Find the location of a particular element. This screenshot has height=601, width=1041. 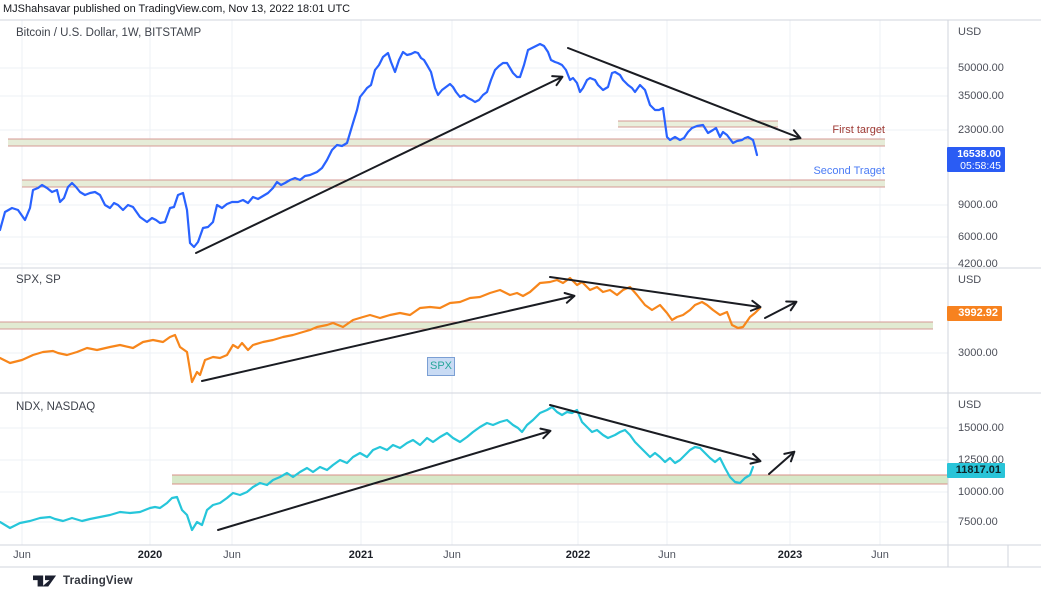

axis-tick-label: 9000.00 is located at coordinates (978, 205).